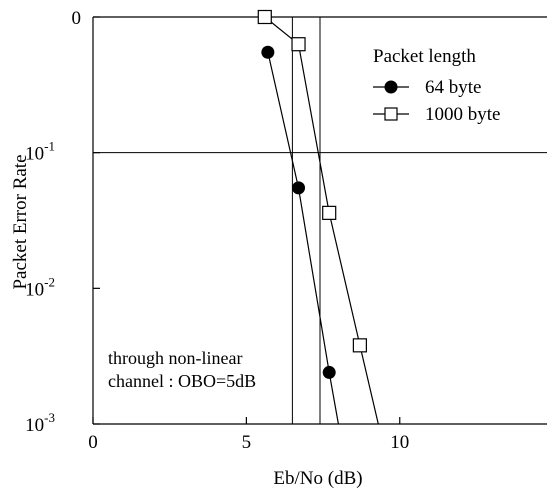  I want to click on y-tick-label-2: 10⁻², so click(40, 287).